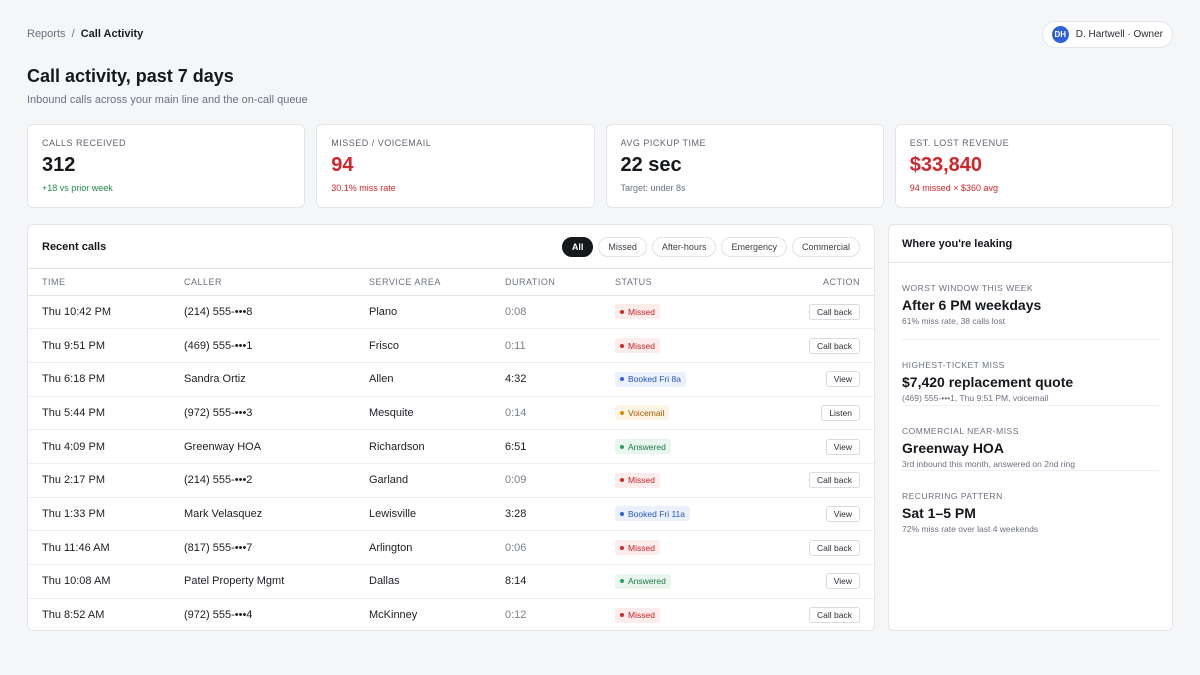 The width and height of the screenshot is (1200, 675). I want to click on call-time: Thu 2:17 PM, so click(99, 480).